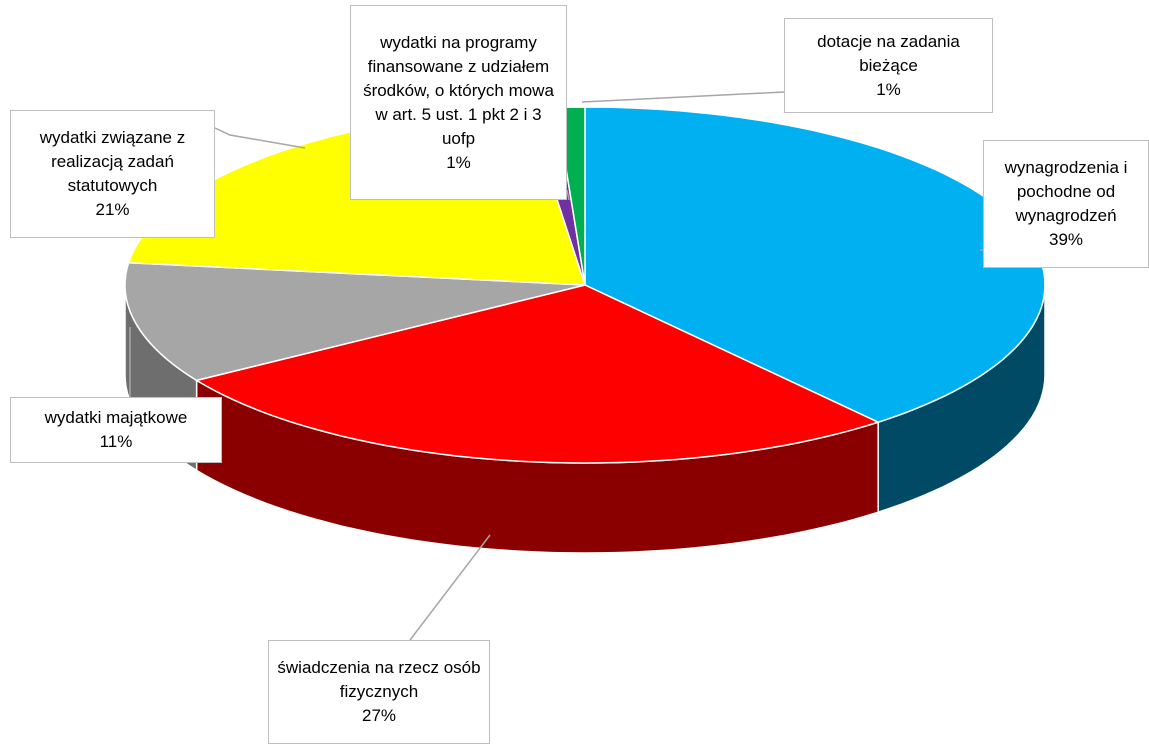 Image resolution: width=1149 pixels, height=744 pixels. What do you see at coordinates (116, 441) in the screenshot?
I see `label-value: 11%` at bounding box center [116, 441].